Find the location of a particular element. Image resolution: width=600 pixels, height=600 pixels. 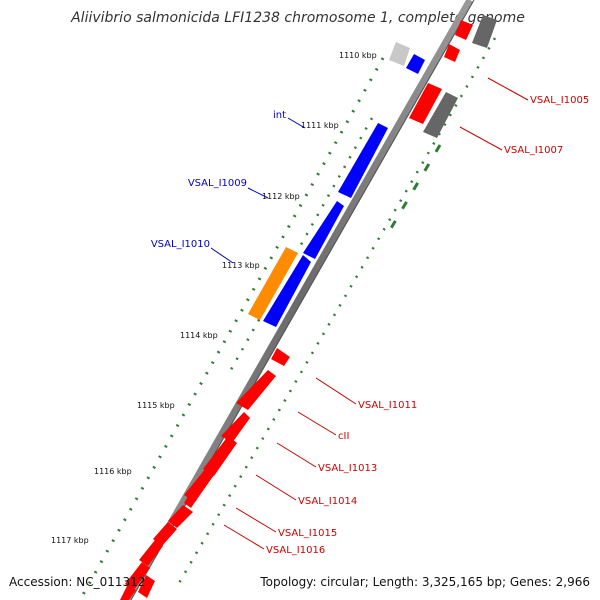

kbp-label: 1111 kbp is located at coordinates (320, 125).